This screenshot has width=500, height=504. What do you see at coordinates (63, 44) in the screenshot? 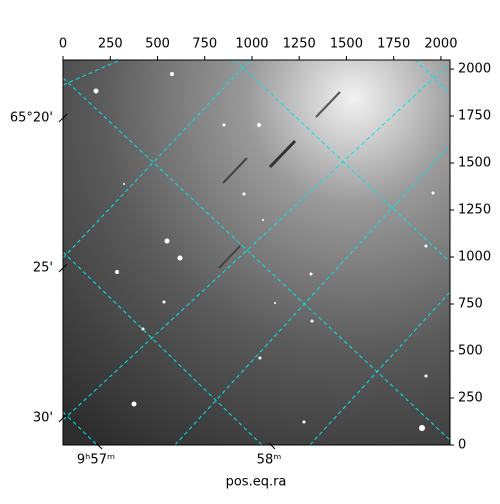
I see `x-tick-label: 0` at bounding box center [63, 44].